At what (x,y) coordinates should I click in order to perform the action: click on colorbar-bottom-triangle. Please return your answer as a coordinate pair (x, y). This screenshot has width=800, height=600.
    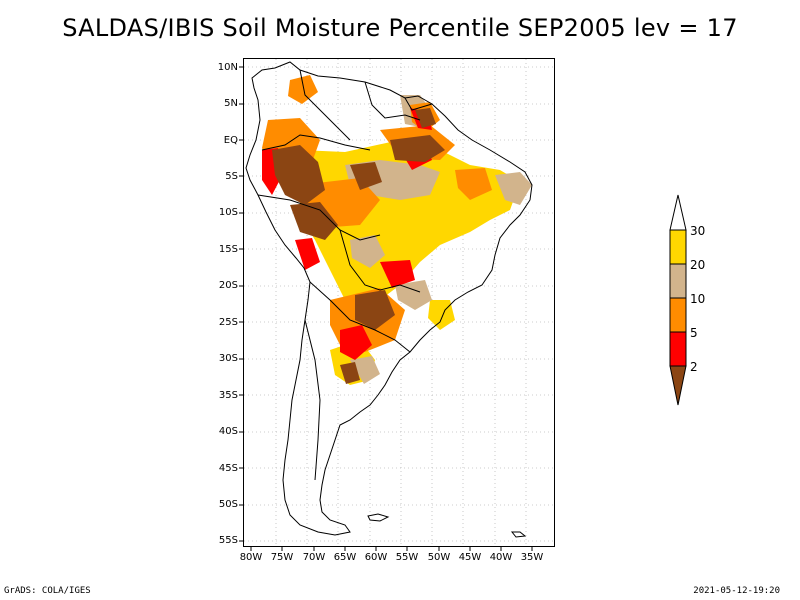
    Looking at the image, I should click on (678, 385).